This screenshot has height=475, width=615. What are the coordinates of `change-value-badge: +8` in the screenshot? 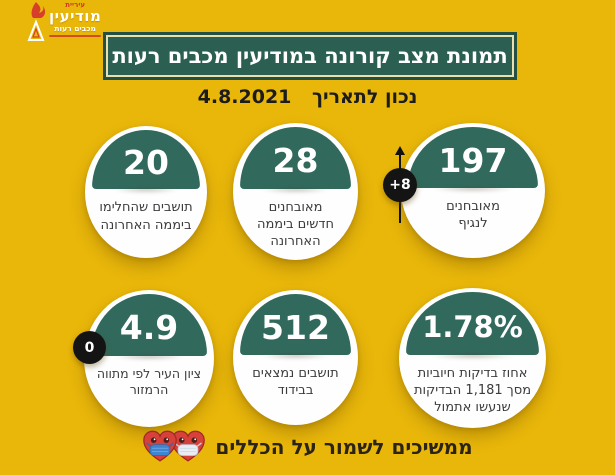 It's located at (400, 185).